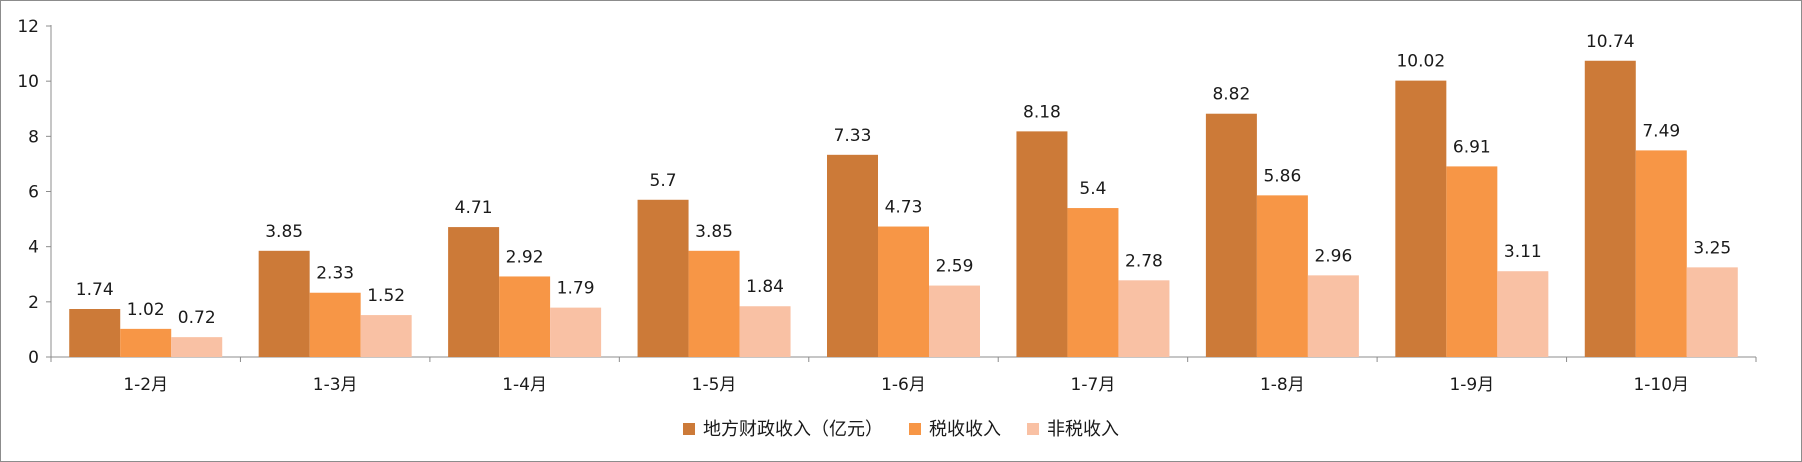 This screenshot has width=1802, height=462. Describe the element at coordinates (663, 181) in the screenshot. I see `data-label: 5.7` at that location.